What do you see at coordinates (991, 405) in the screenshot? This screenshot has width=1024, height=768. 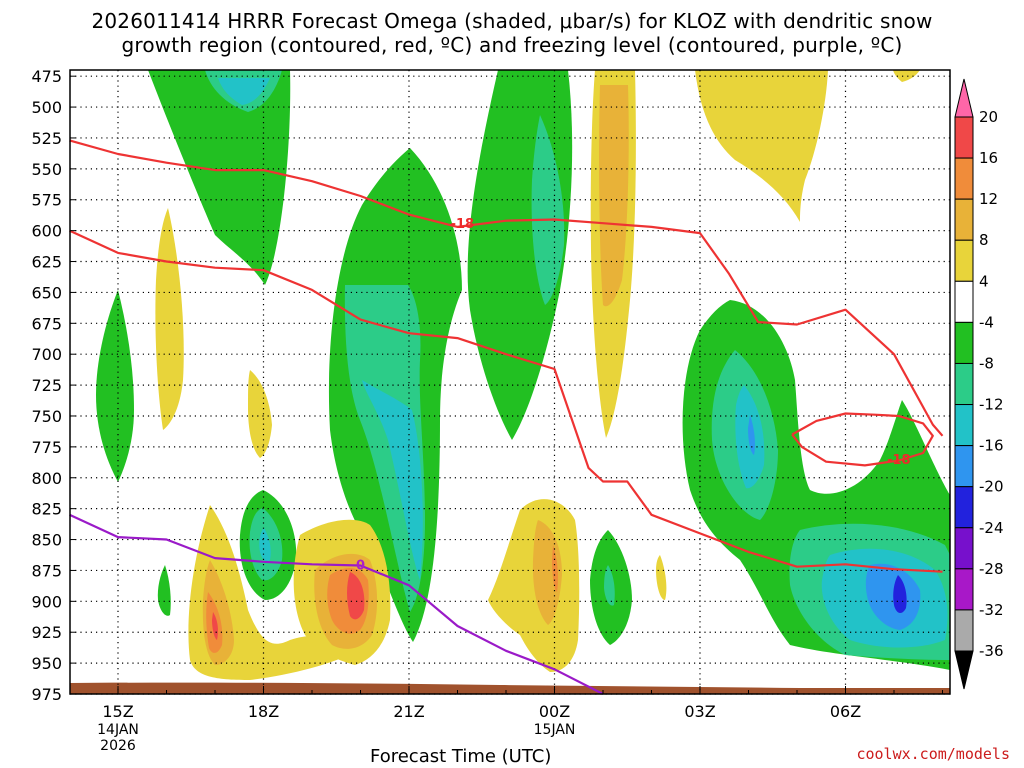 I see `colorbar-label: -12` at bounding box center [991, 405].